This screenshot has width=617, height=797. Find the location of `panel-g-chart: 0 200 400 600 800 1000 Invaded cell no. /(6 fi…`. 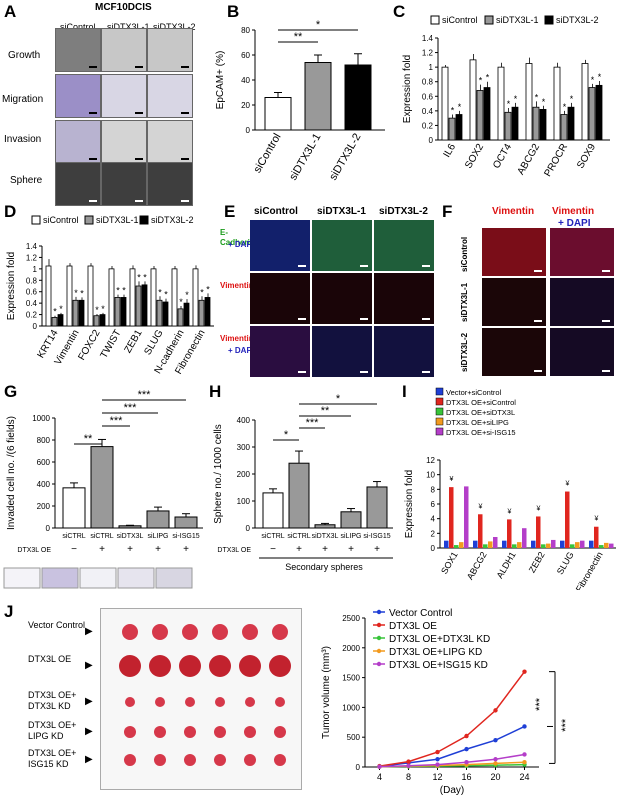

panel-g-chart: 0 200 400 600 800 1000 Invaded cell no. /(6 fi… is located at coordinates (103, 489).